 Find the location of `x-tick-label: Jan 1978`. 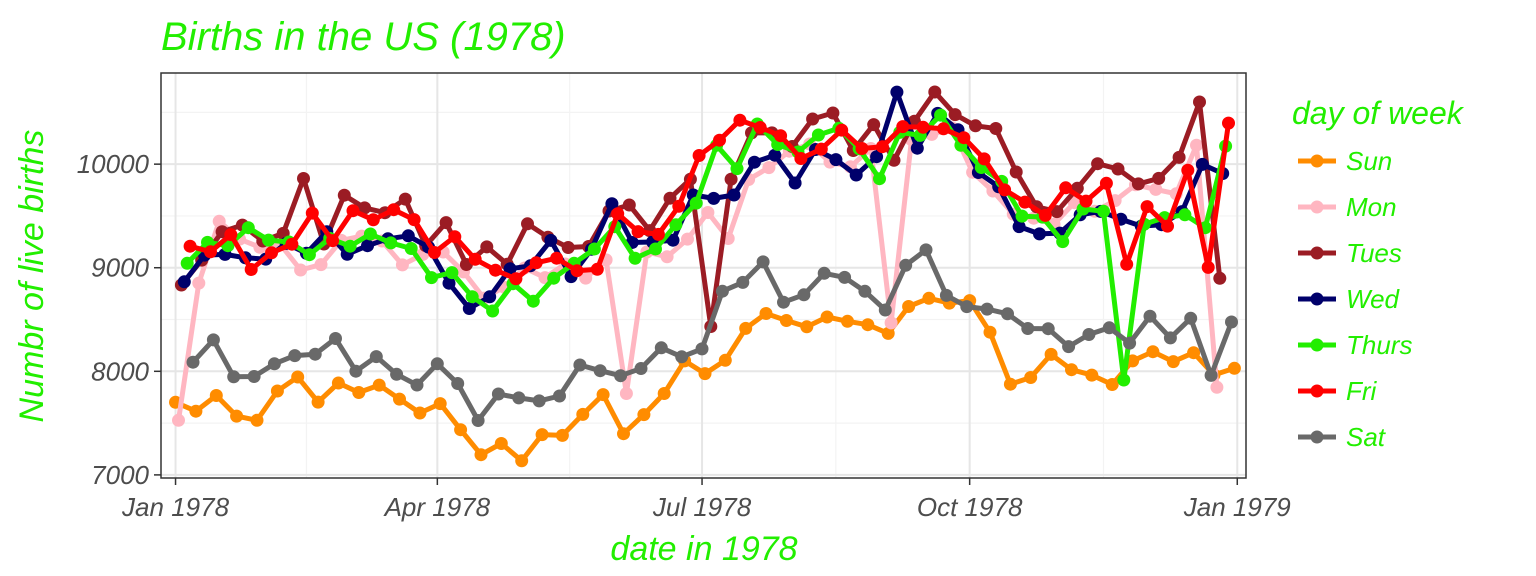

x-tick-label: Jan 1978 is located at coordinates (175, 507).